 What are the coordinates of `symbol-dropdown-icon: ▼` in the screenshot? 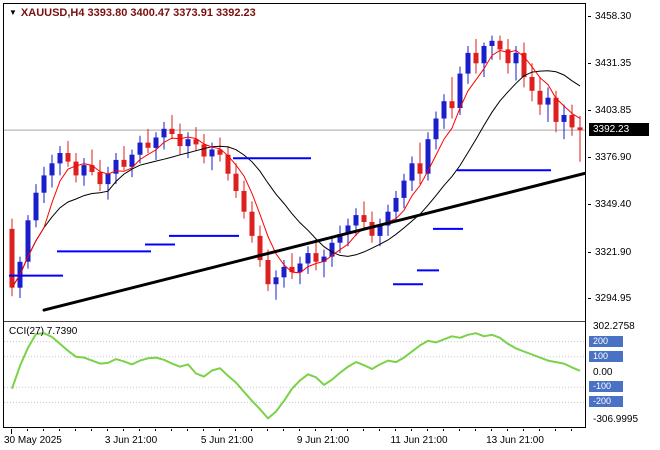 It's located at (13, 12).